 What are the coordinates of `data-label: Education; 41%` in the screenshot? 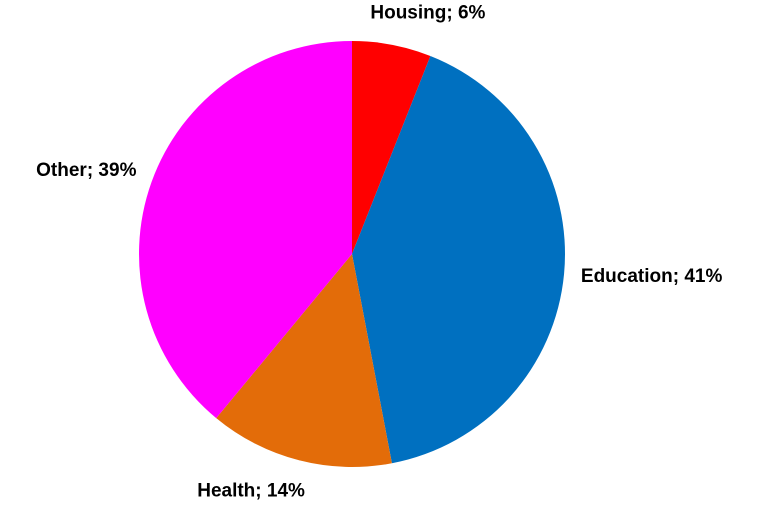 It's located at (652, 276).